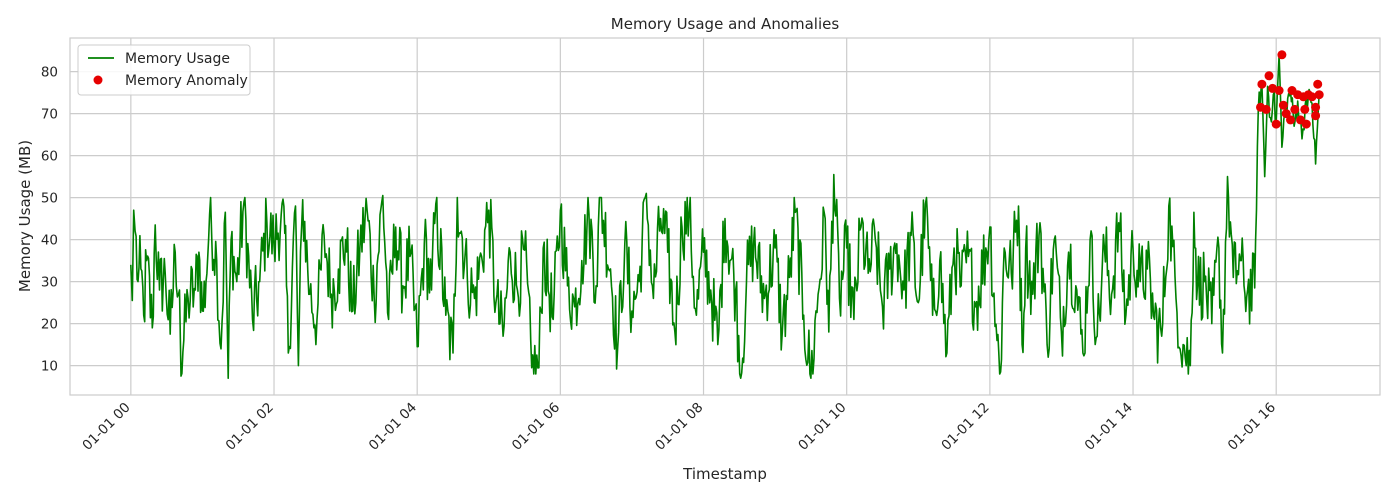 The width and height of the screenshot is (1400, 500). What do you see at coordinates (106, 427) in the screenshot?
I see `x-tick-label: 01-01 00` at bounding box center [106, 427].